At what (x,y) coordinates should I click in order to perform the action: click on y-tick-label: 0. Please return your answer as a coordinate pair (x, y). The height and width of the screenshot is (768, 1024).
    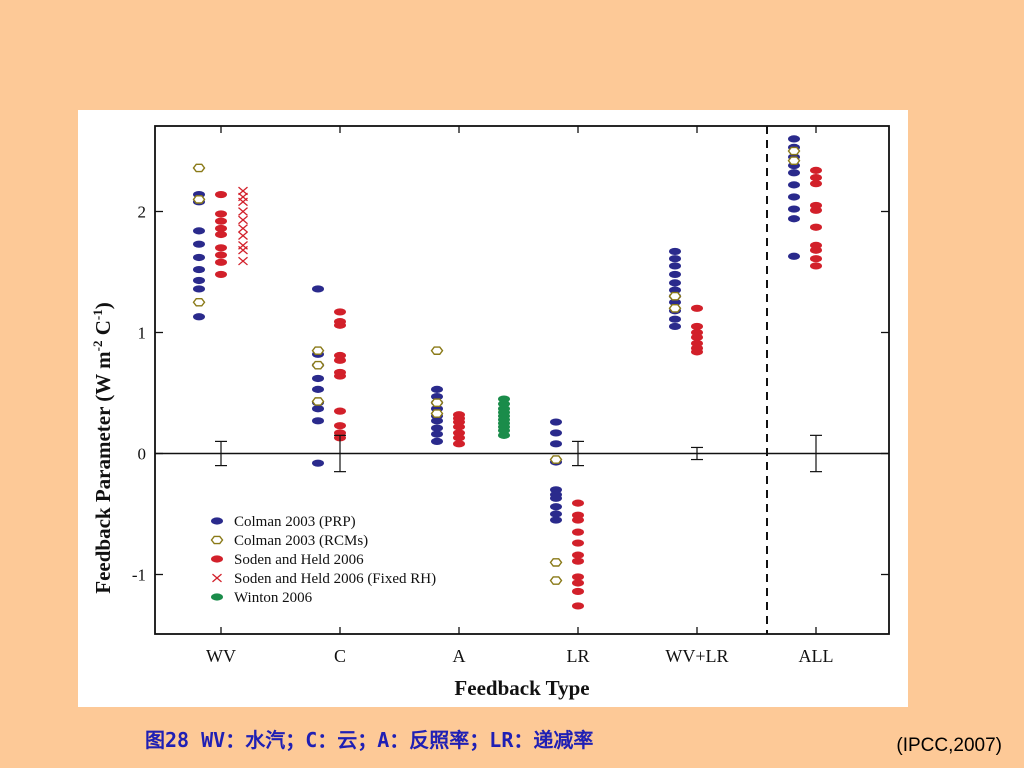
    Looking at the image, I should click on (142, 454).